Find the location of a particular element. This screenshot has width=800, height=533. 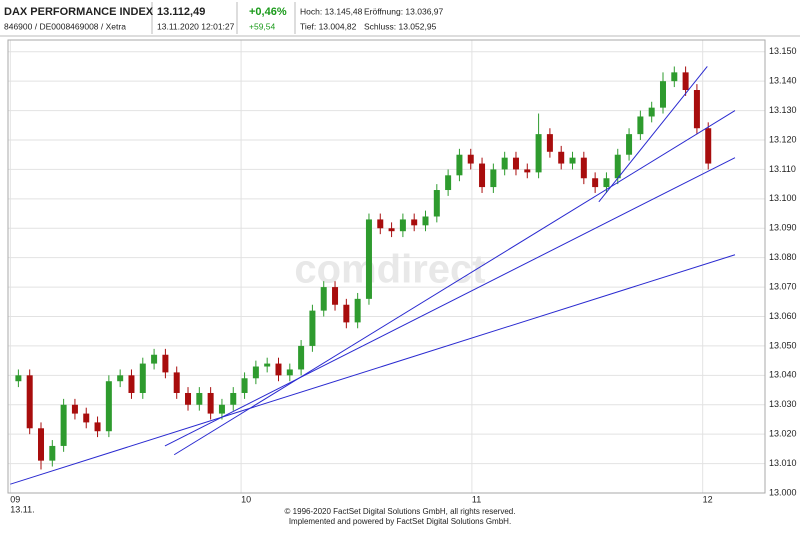

x-tick-label: 12 is located at coordinates (708, 499).